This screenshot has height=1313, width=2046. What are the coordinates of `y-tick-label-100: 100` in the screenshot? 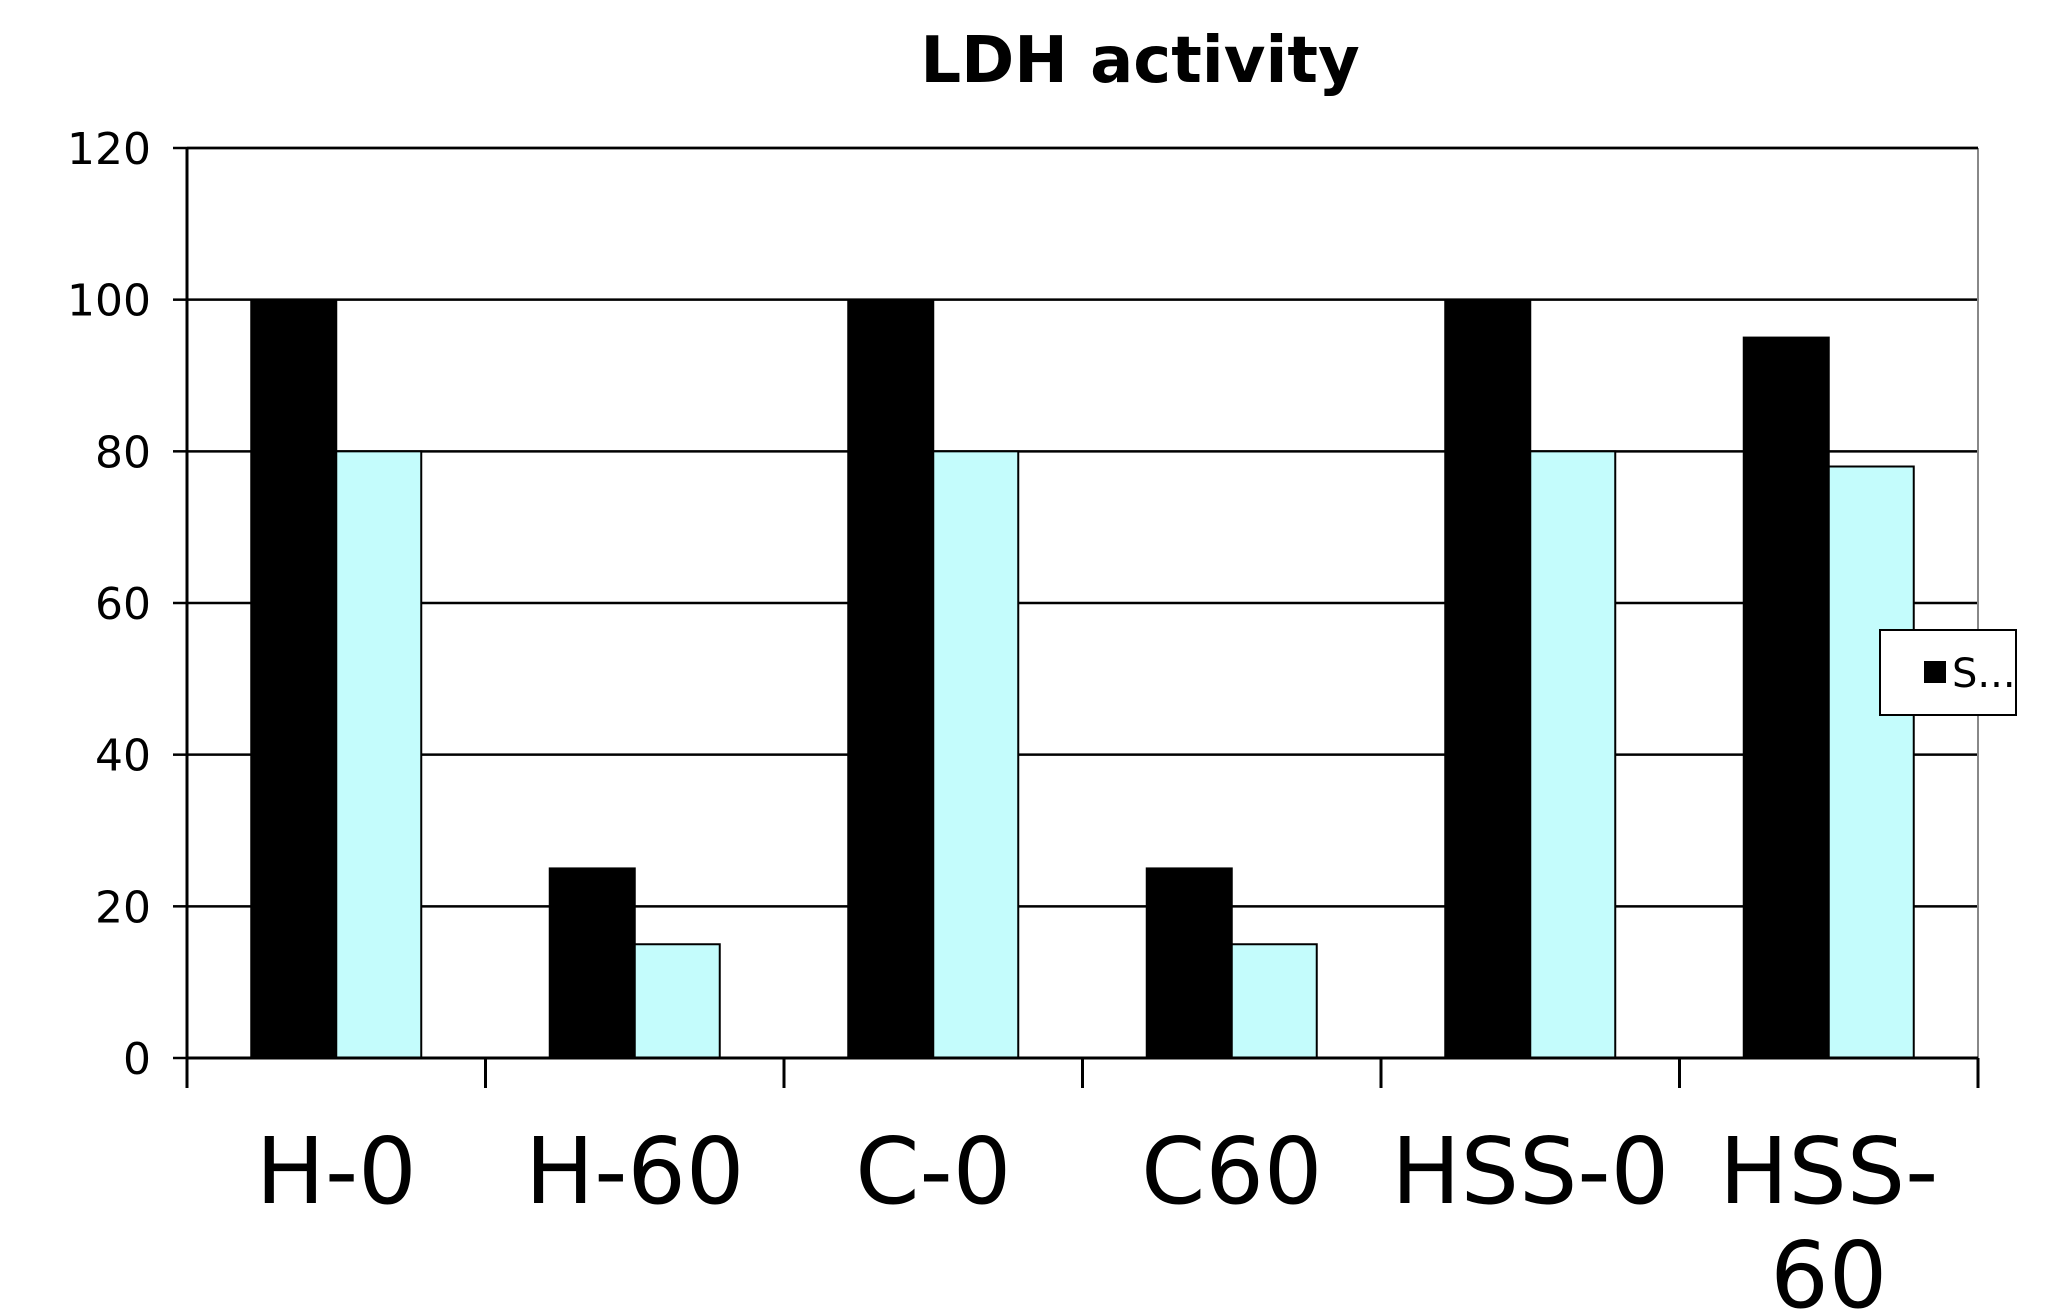 It's located at (109, 301).